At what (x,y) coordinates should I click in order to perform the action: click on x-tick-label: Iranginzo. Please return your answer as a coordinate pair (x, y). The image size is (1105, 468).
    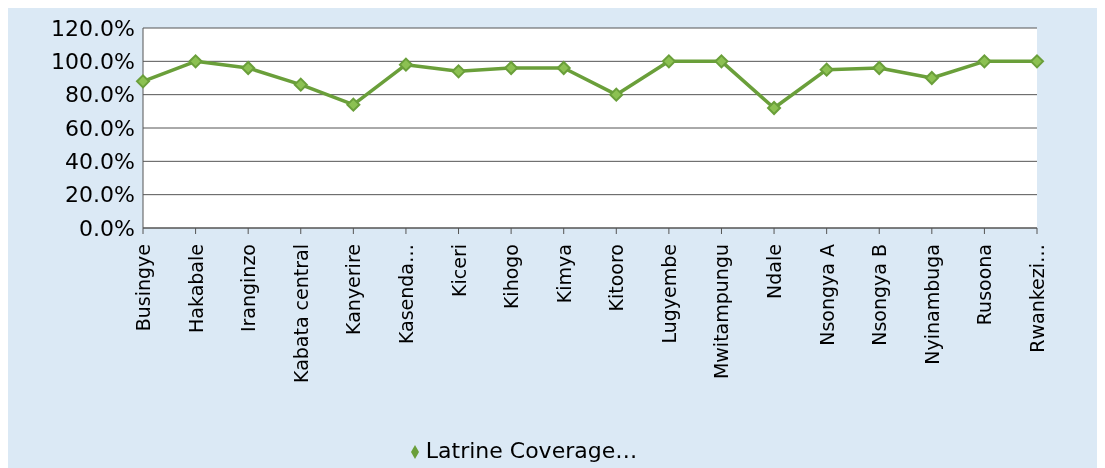
    Looking at the image, I should click on (248, 288).